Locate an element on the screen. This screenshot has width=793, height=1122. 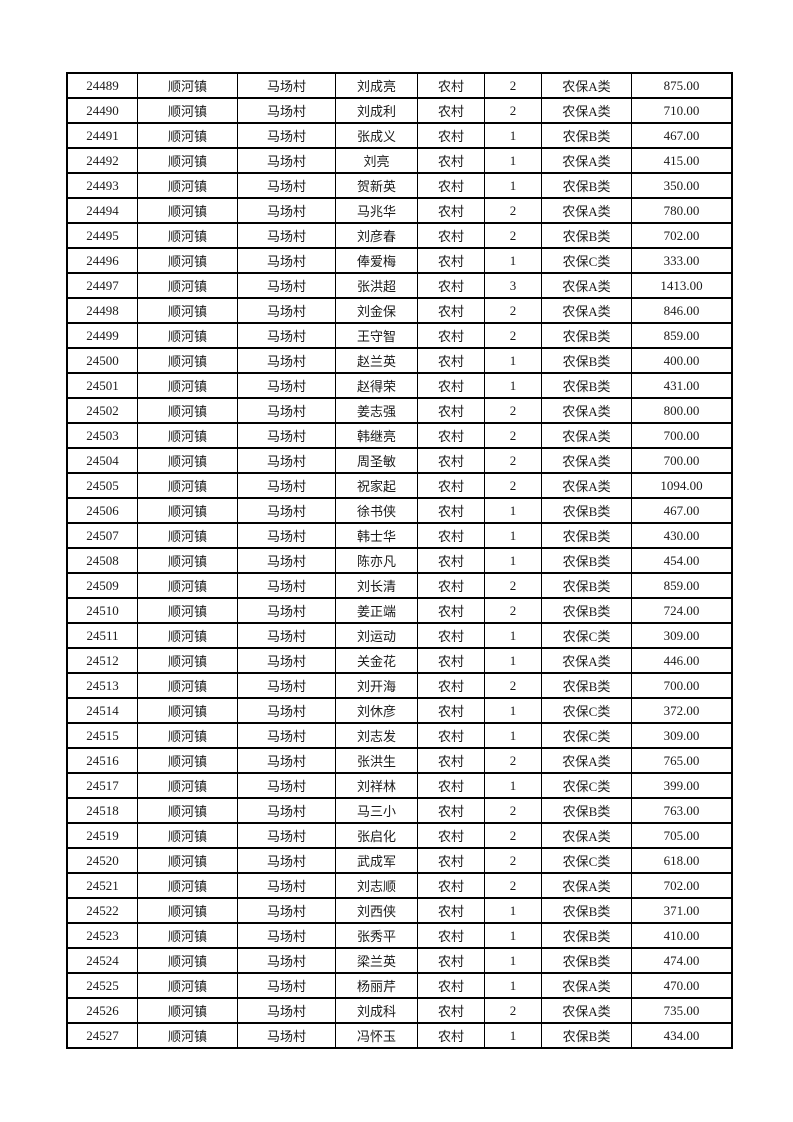
cell-amount: 474.00 is located at coordinates (682, 960).